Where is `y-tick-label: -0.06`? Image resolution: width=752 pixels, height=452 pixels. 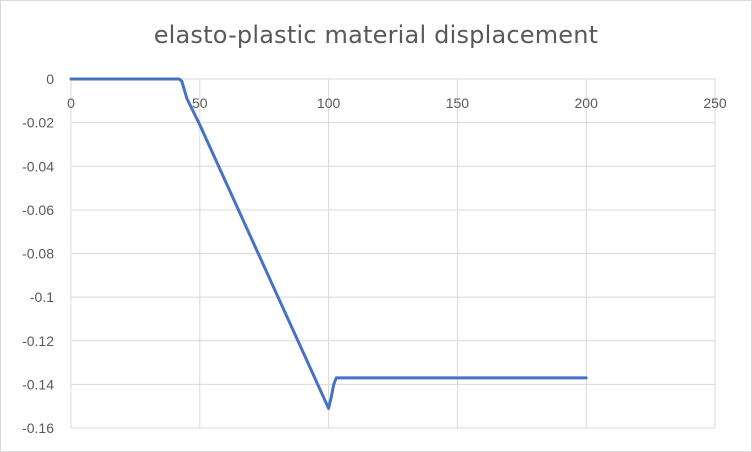 y-tick-label: -0.06 is located at coordinates (38, 210).